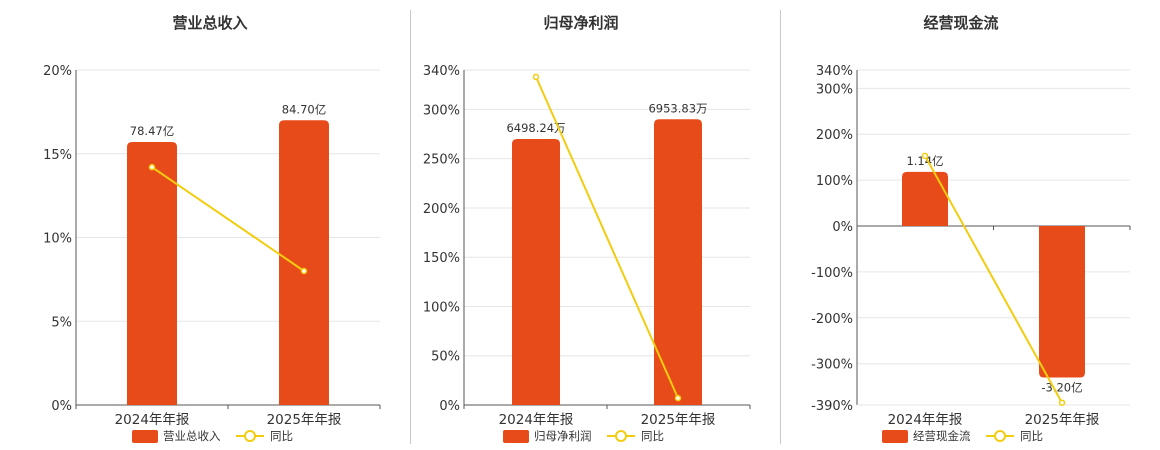 This screenshot has width=1160, height=450. Describe the element at coordinates (832, 406) in the screenshot. I see `y-tick-label: -390%` at that location.